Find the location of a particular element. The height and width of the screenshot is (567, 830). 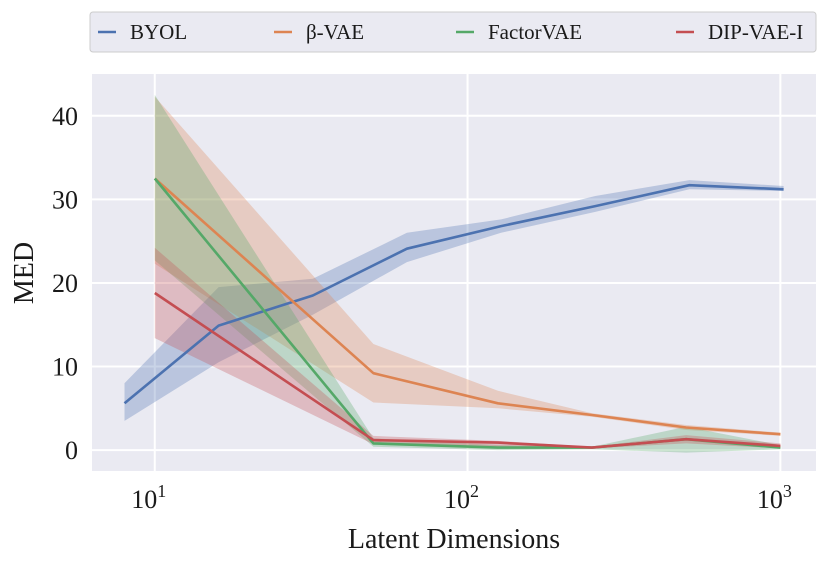

legend: BYOL β-VAE FactorVAE DIP-VAE-I is located at coordinates (453, 32).